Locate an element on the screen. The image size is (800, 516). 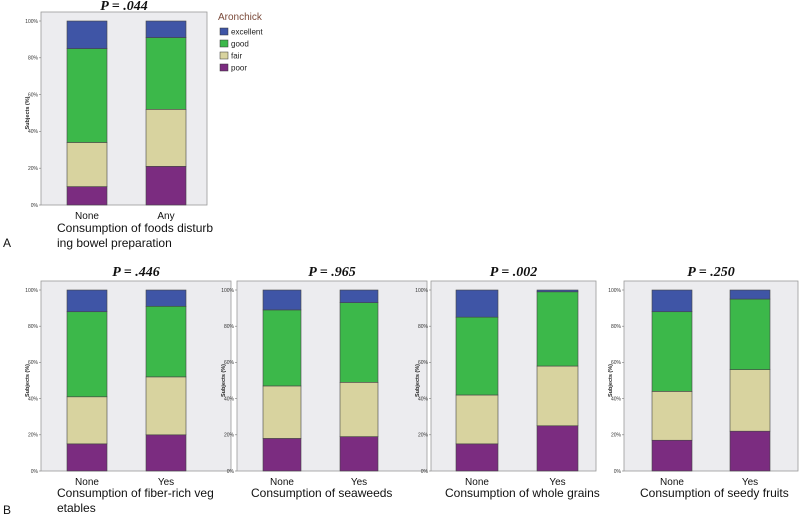
legend: Aronchick excellent good fair poor is located at coordinates (240, 42).